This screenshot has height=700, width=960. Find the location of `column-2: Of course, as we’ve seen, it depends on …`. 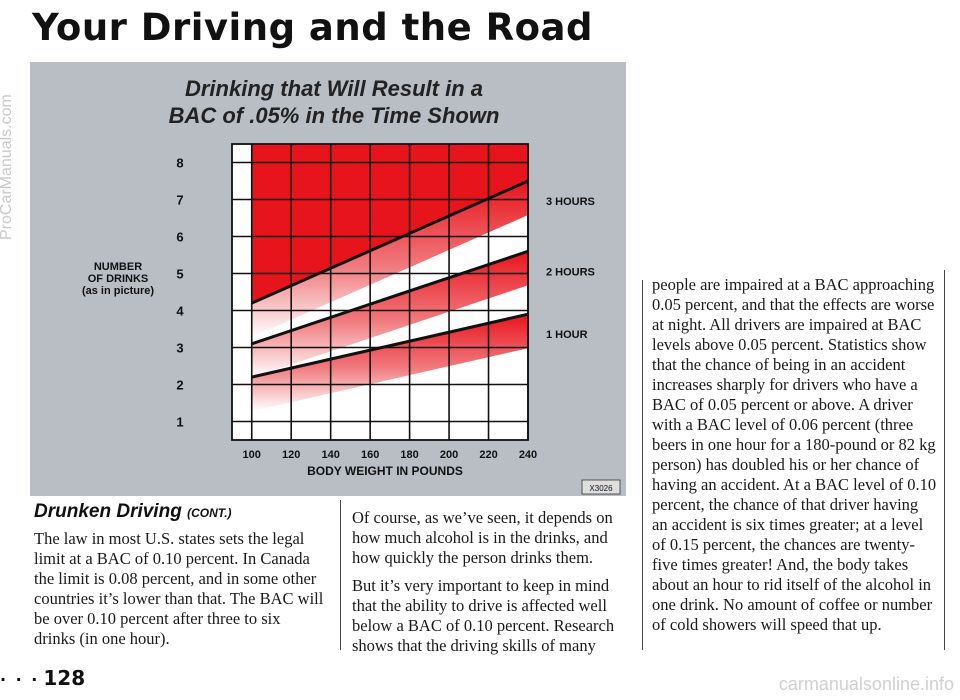

column-2: Of course, as we’ve seen, it depends on … is located at coordinates (493, 586).